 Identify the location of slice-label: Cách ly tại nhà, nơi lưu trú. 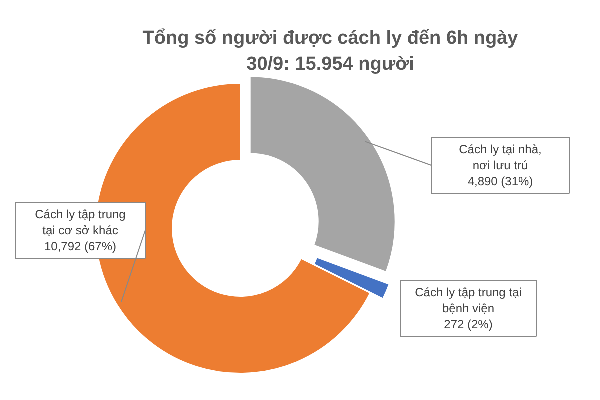
(500, 157).